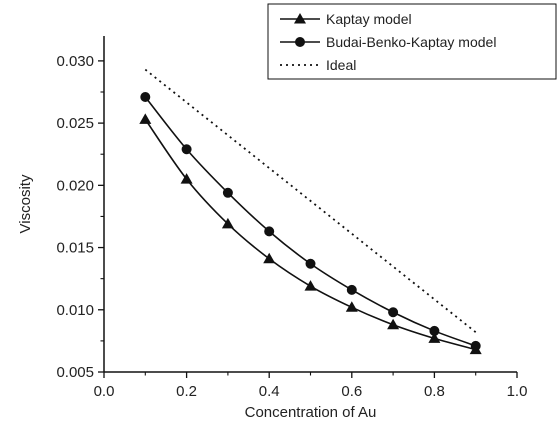 This screenshot has height=432, width=559. Describe the element at coordinates (75, 61) in the screenshot. I see `y-tick-label: 0.030` at that location.